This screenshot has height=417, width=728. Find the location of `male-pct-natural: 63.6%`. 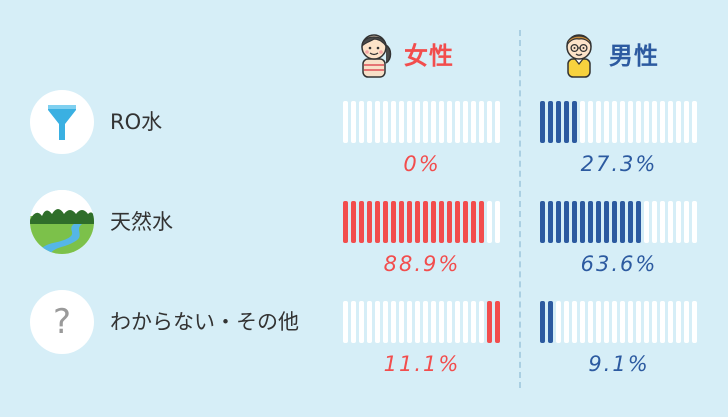

male-pct-natural: 63.6% is located at coordinates (619, 264).